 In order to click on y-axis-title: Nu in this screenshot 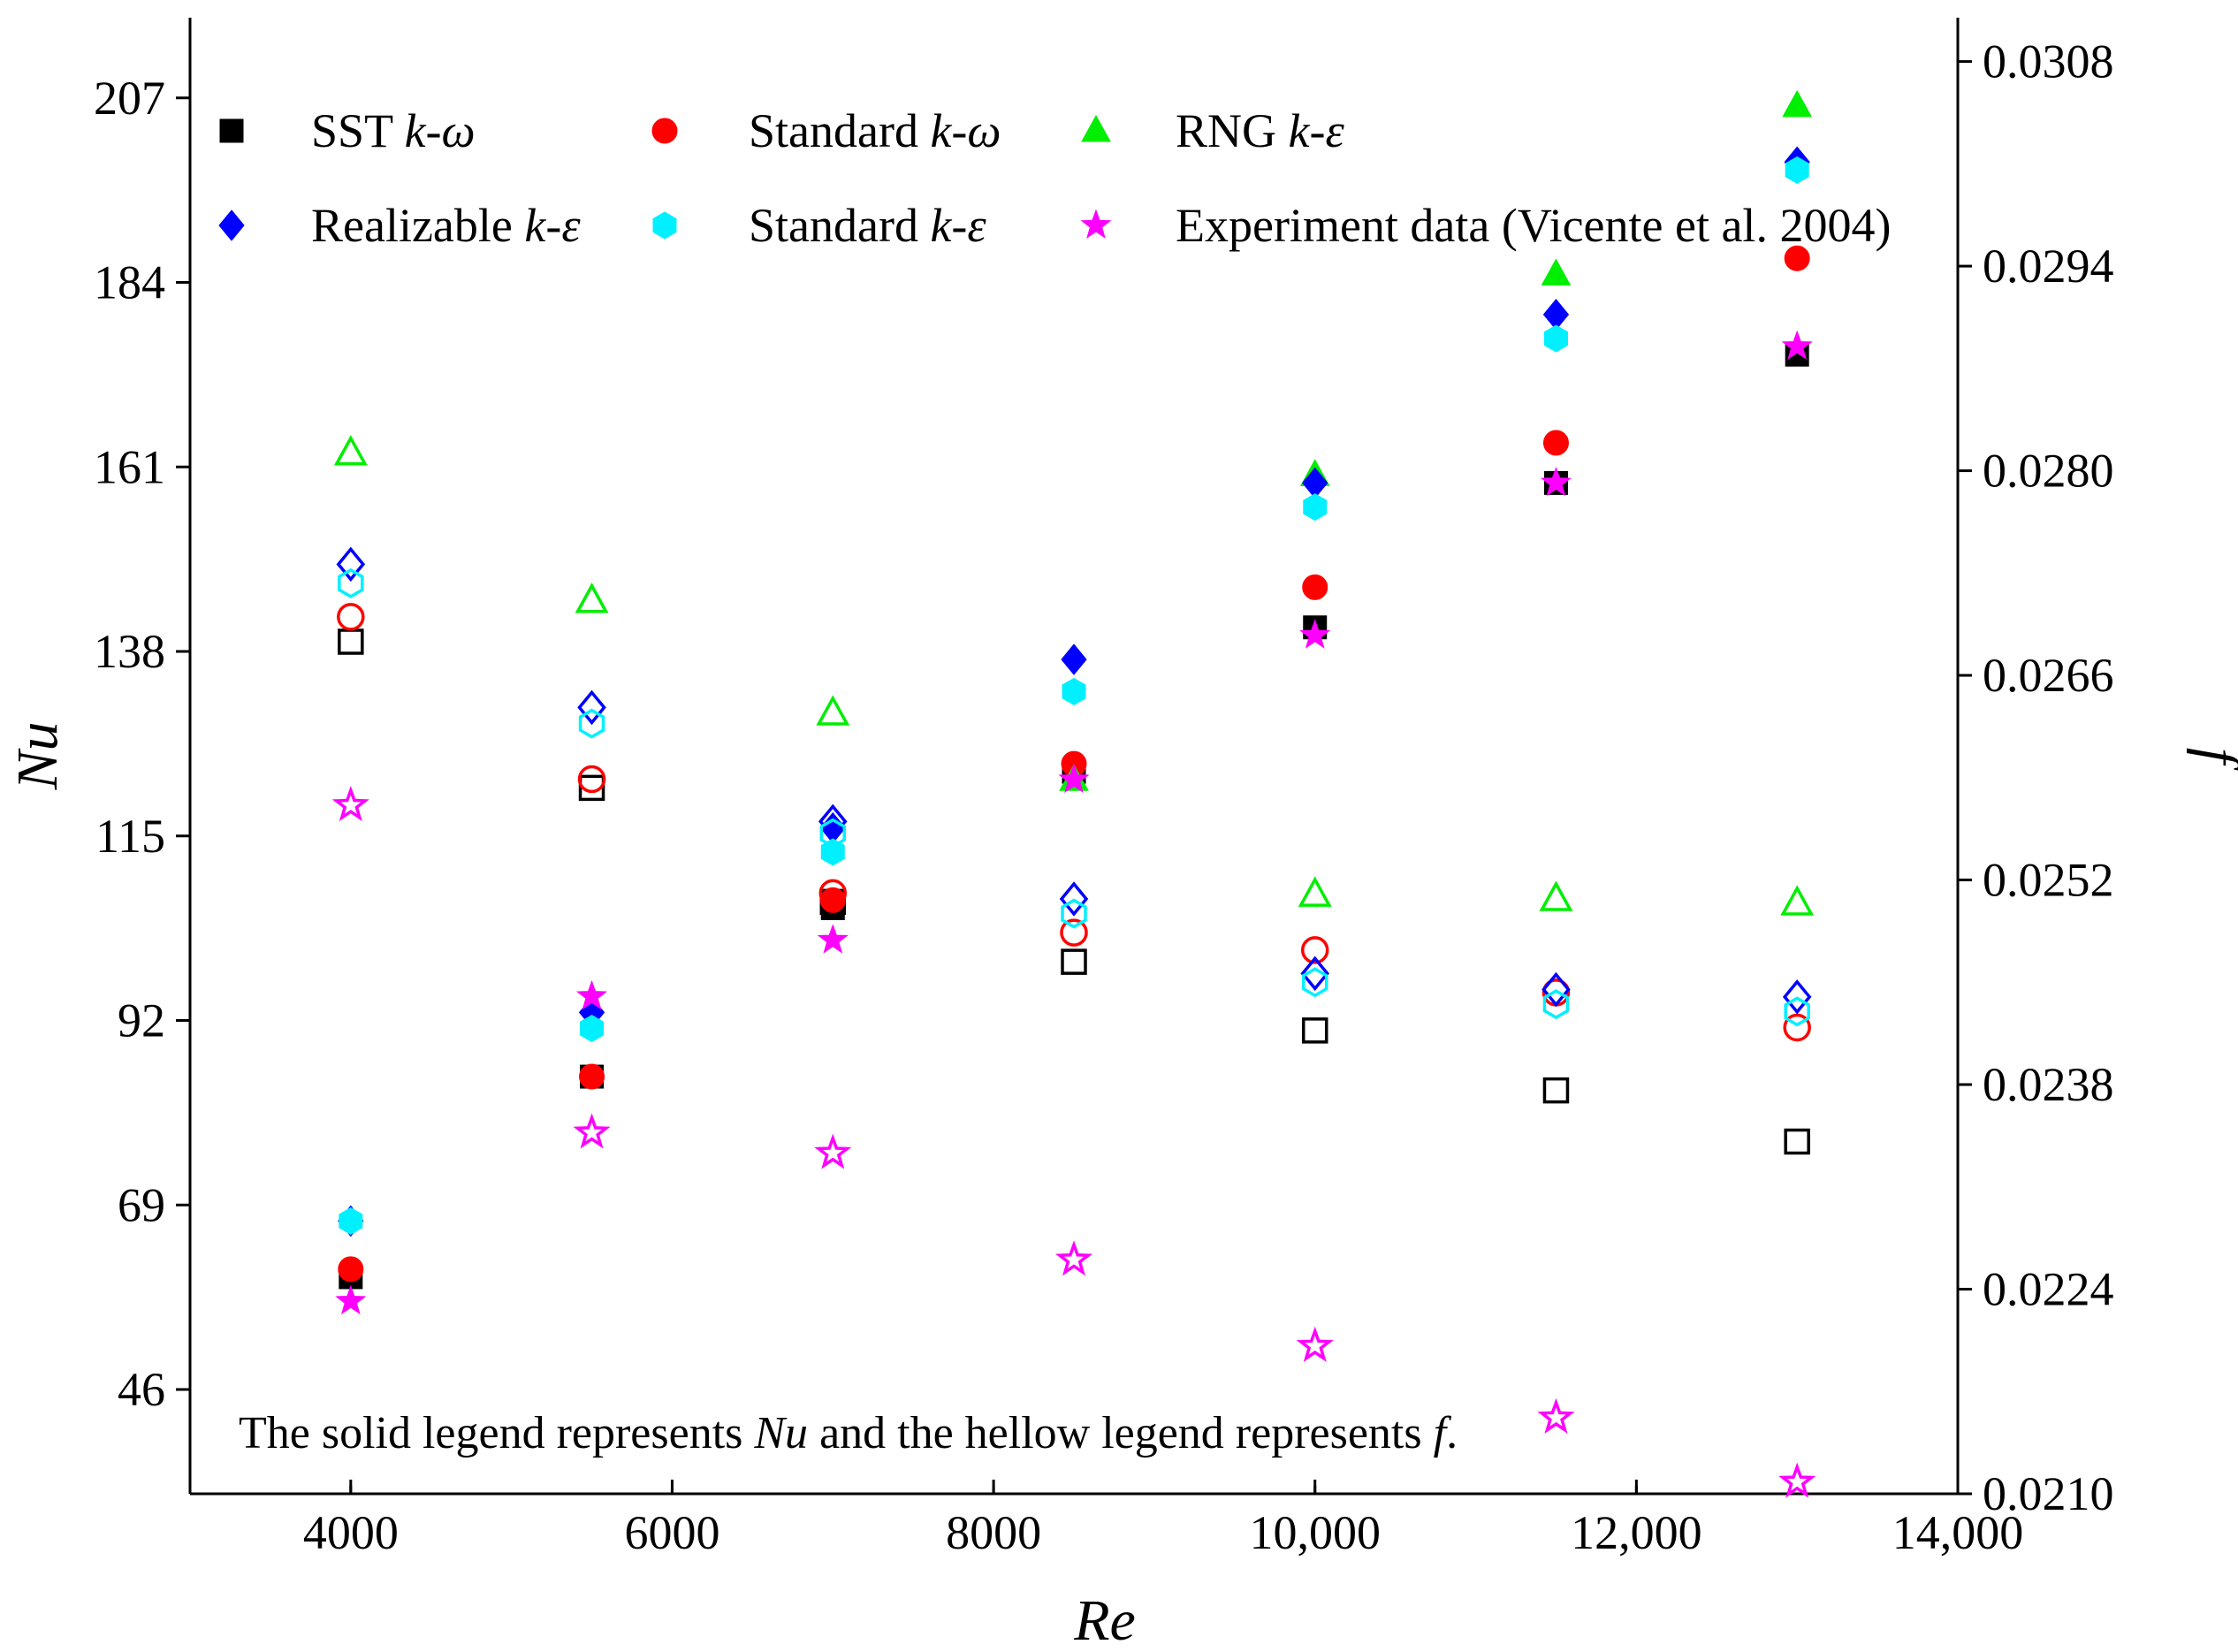, I will do `click(37, 756)`.